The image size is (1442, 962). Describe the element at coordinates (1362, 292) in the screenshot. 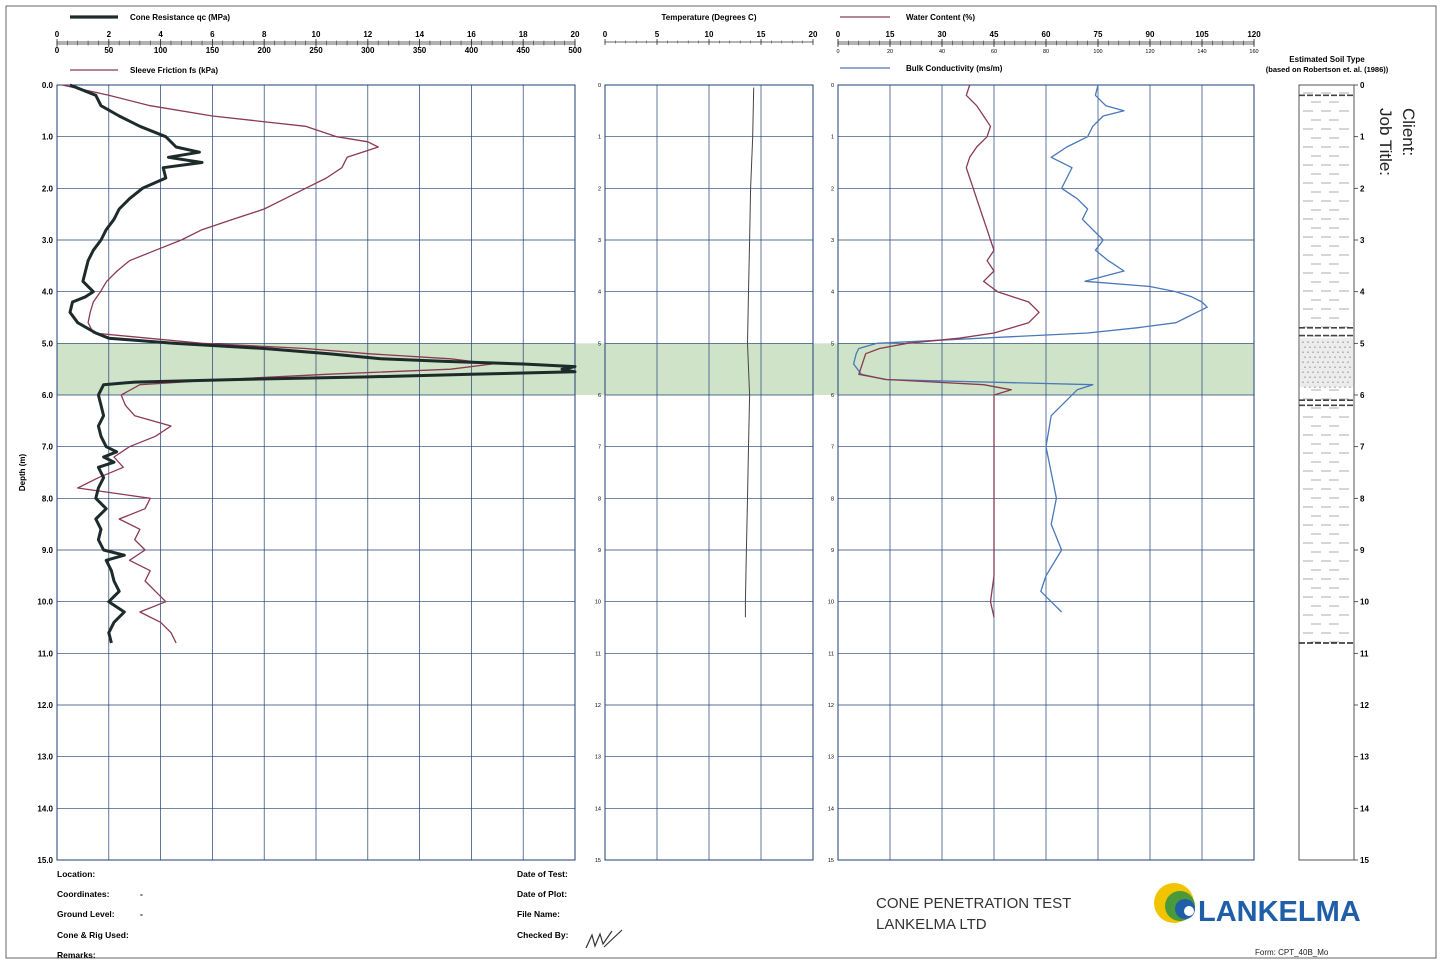

I see `soil-depth-label: 4` at that location.